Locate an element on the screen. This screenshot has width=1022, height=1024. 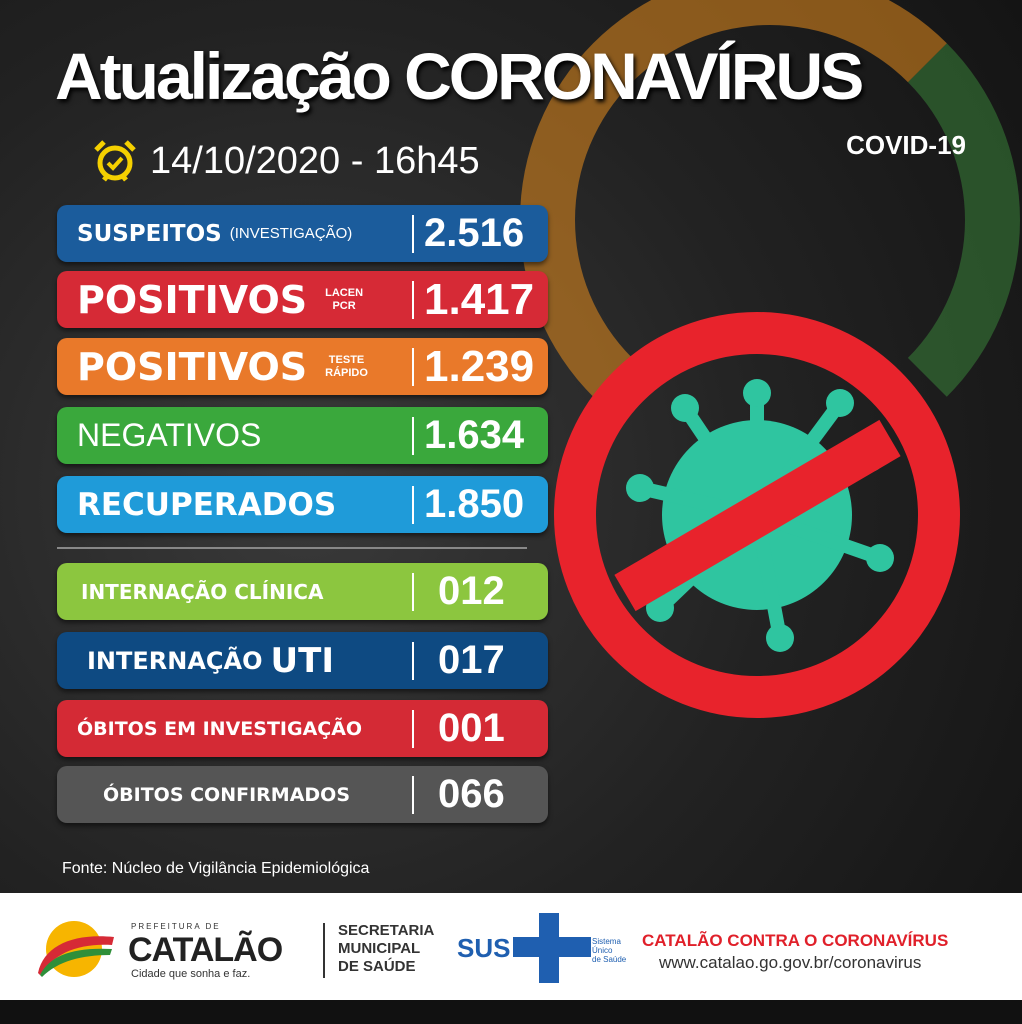
website-link: www.catalao.go.gov.br/coronavirus is located at coordinates (790, 962).